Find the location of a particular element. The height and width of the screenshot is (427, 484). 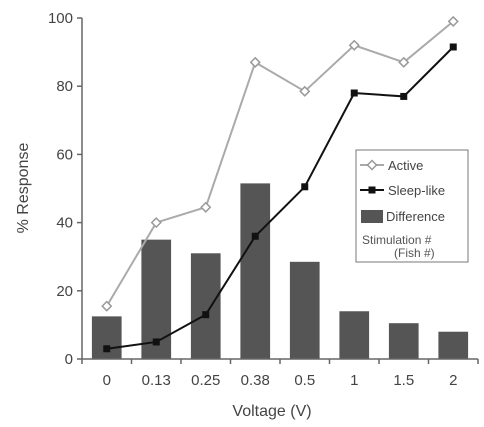

x-tick-label-2: 0.25 is located at coordinates (205, 380).